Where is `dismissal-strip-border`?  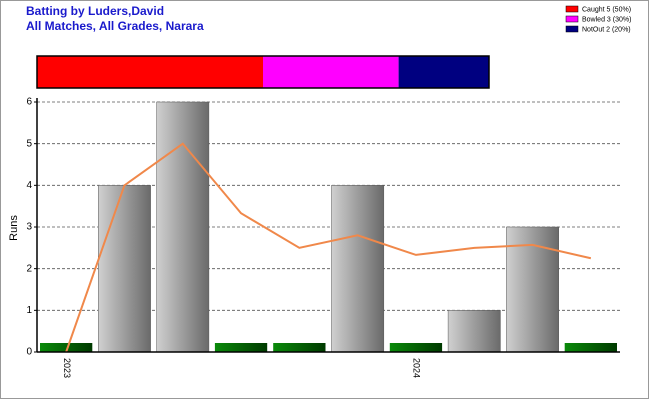 dismissal-strip-border is located at coordinates (263, 72).